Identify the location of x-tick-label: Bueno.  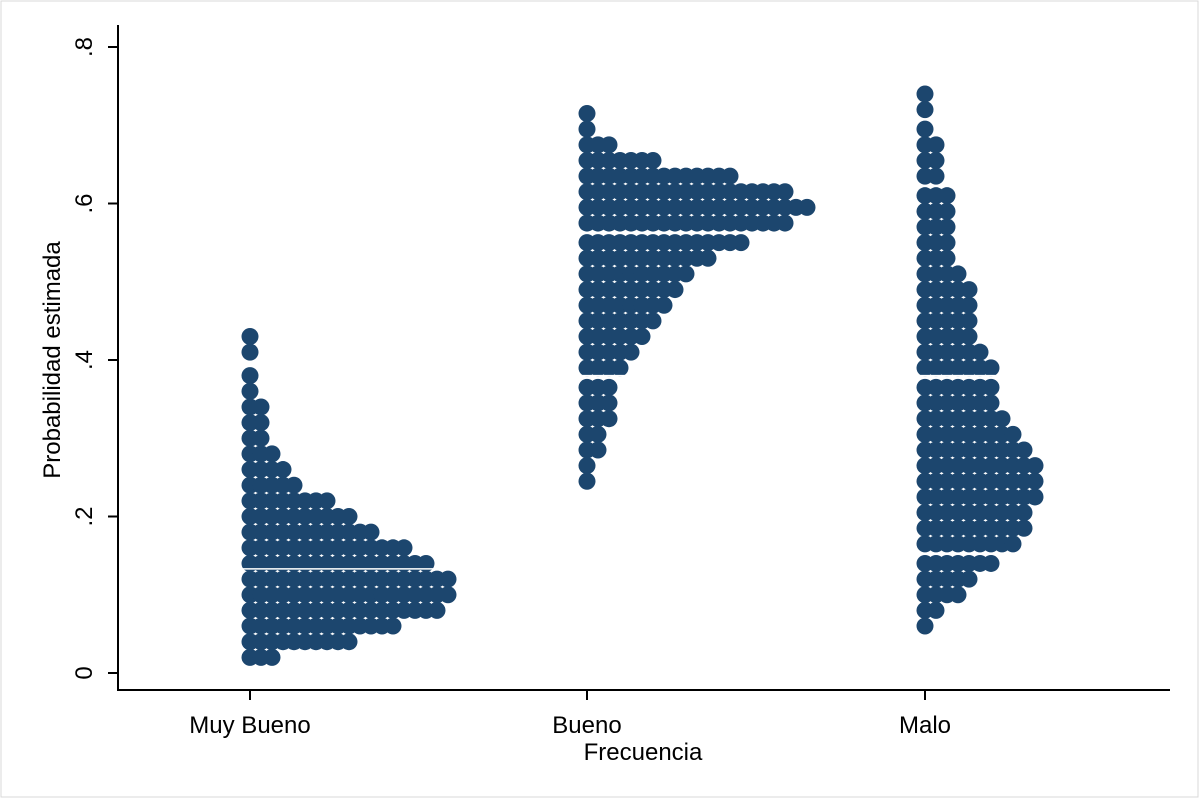
(586, 725).